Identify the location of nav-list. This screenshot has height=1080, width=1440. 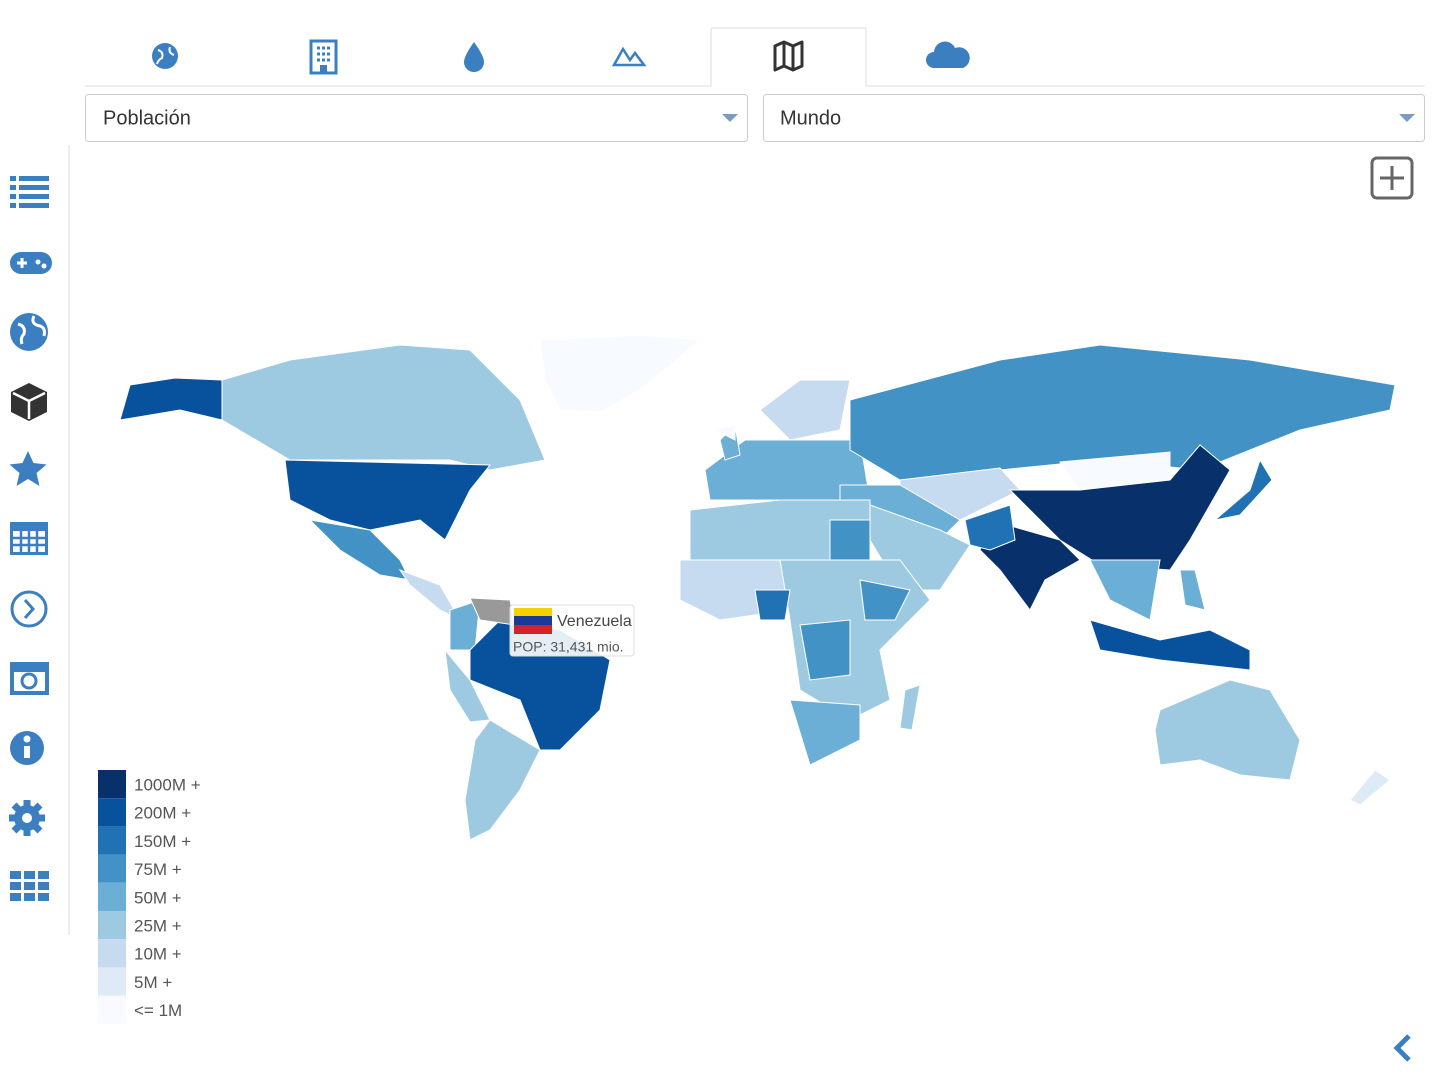
(29, 192).